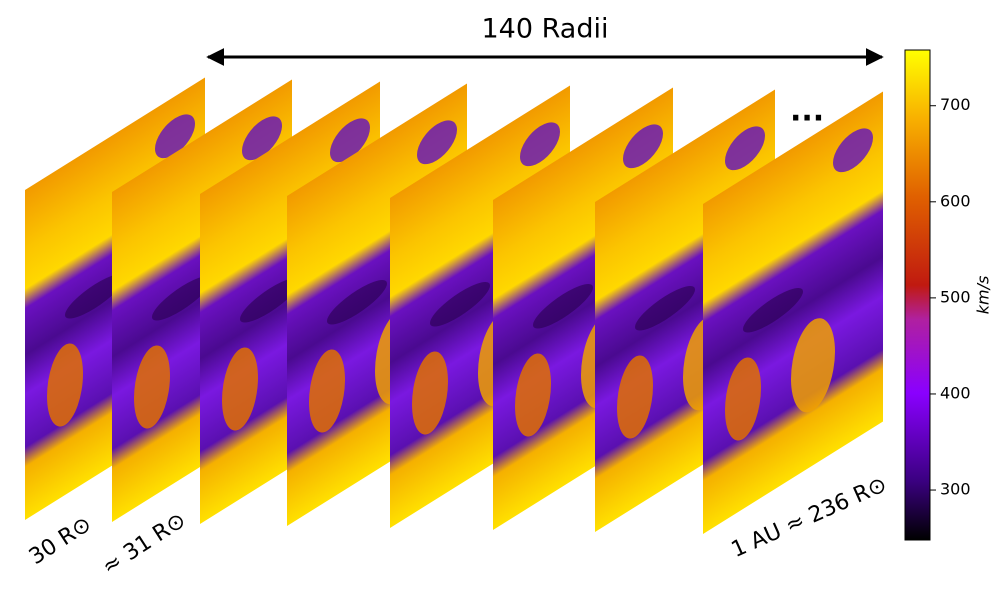 Image resolution: width=997 pixels, height=600 pixels. What do you see at coordinates (60, 541) in the screenshot?
I see `slice-label: 30 R⊙` at bounding box center [60, 541].